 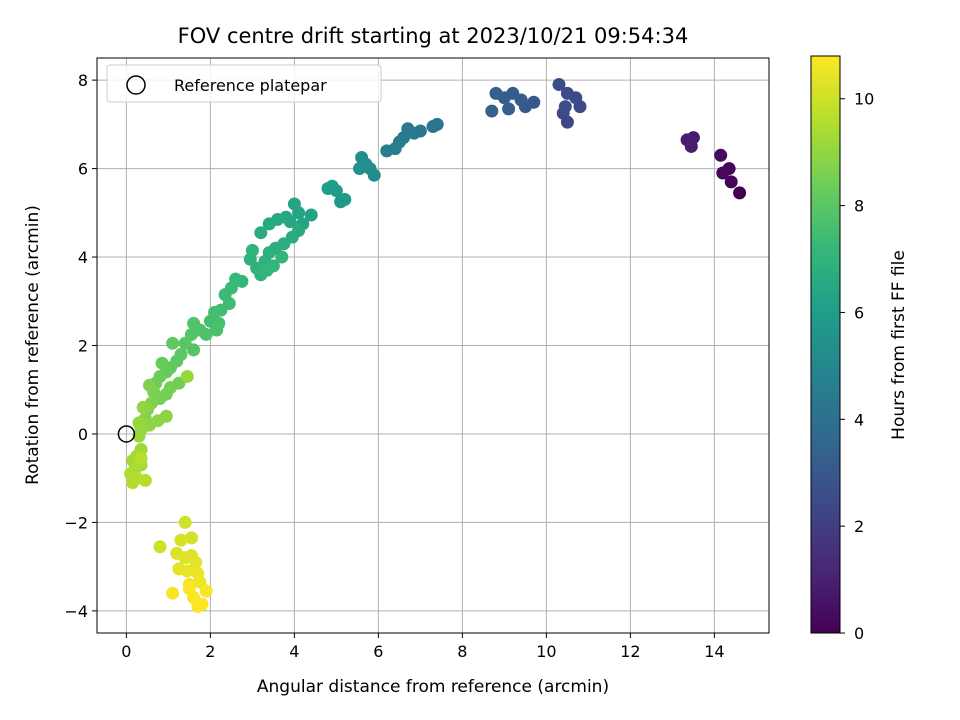 I want to click on x-tick-label: 14, so click(x=714, y=651).